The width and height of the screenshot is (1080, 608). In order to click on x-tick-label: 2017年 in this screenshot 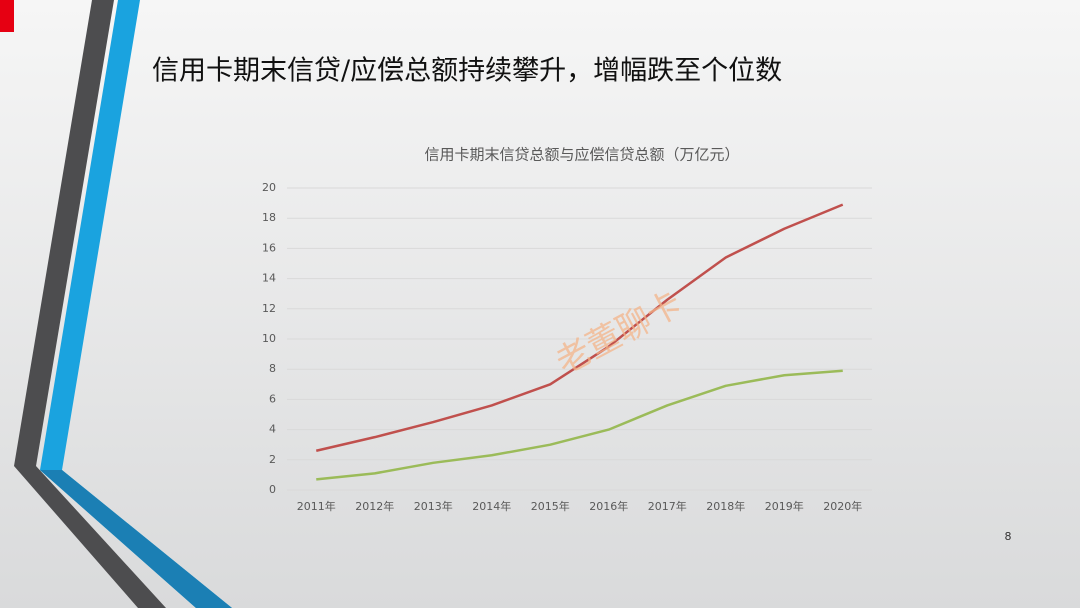, I will do `click(667, 506)`.